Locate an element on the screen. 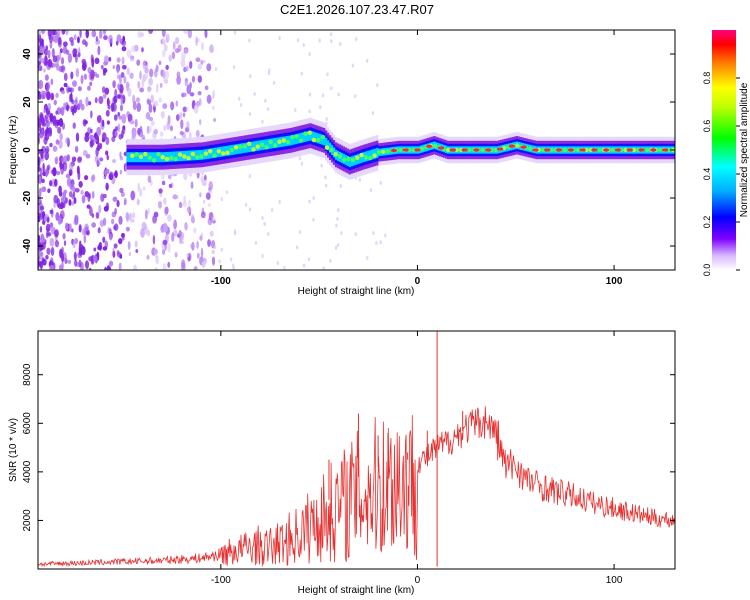  snr-ytick-label: 8000 is located at coordinates (27, 374).